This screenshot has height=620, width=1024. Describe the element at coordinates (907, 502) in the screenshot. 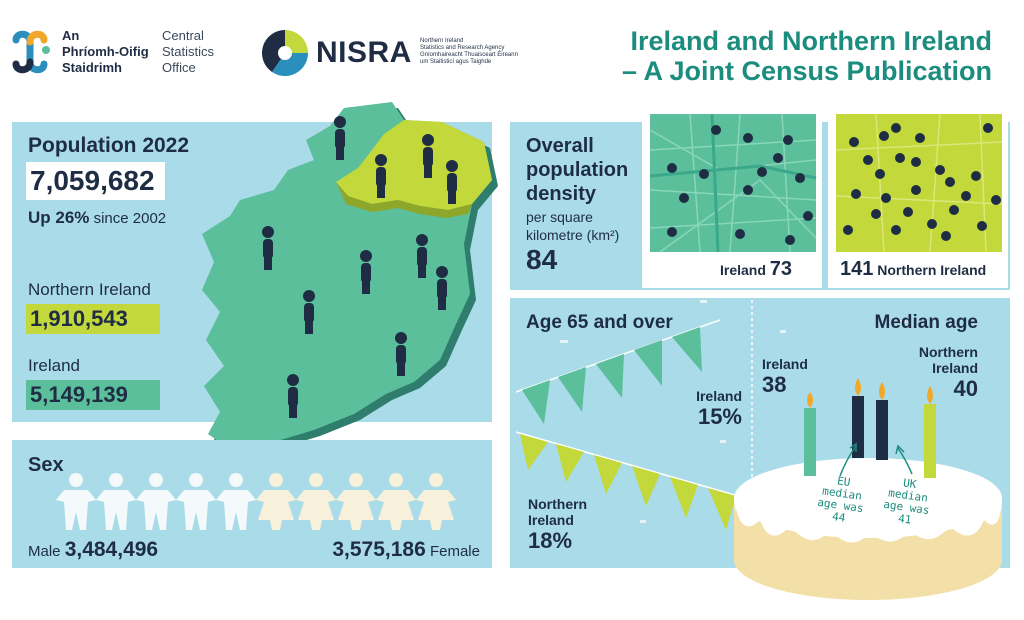

I see `uk-median-note: UK median age was 41` at that location.